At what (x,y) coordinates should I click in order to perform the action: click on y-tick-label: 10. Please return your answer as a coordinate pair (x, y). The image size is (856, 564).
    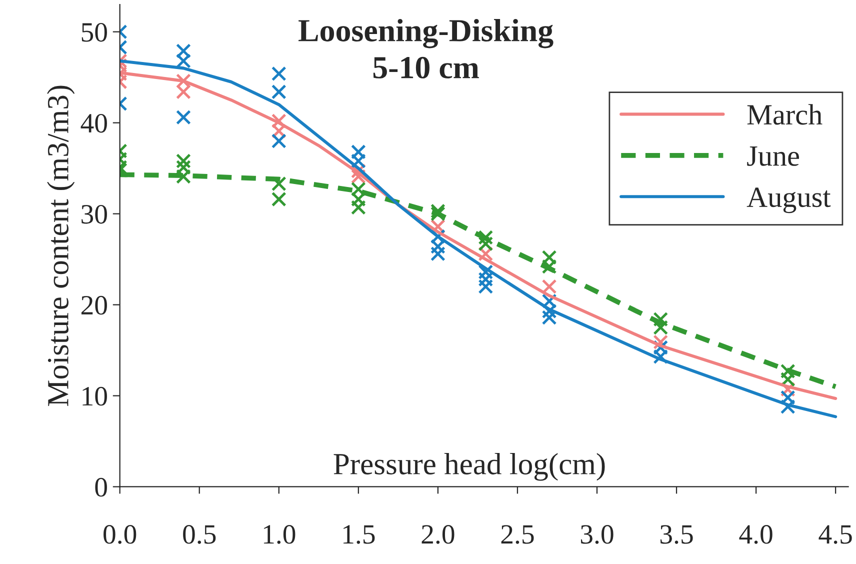
    Looking at the image, I should click on (94, 396).